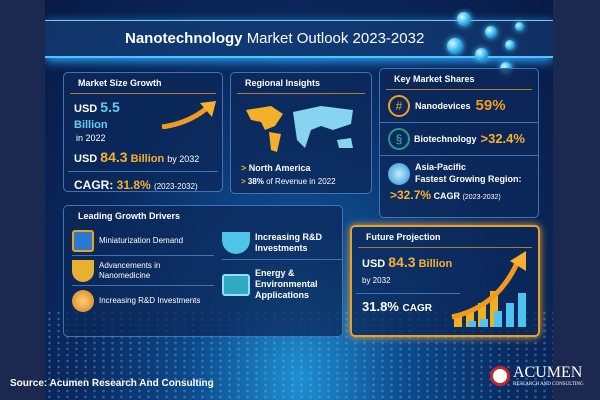  I want to click on share-value: >32.4%, so click(502, 138).